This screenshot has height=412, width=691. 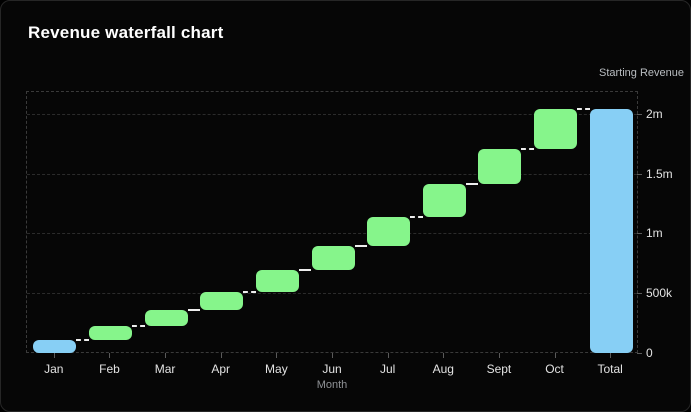 What do you see at coordinates (110, 333) in the screenshot?
I see `bar-feb` at bounding box center [110, 333].